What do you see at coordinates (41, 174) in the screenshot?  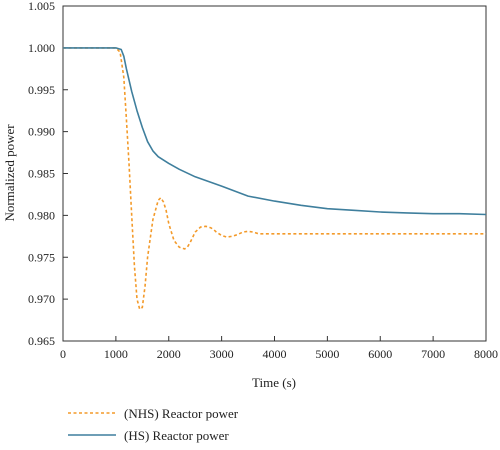 I see `y-tick-label: 0.985` at bounding box center [41, 174].